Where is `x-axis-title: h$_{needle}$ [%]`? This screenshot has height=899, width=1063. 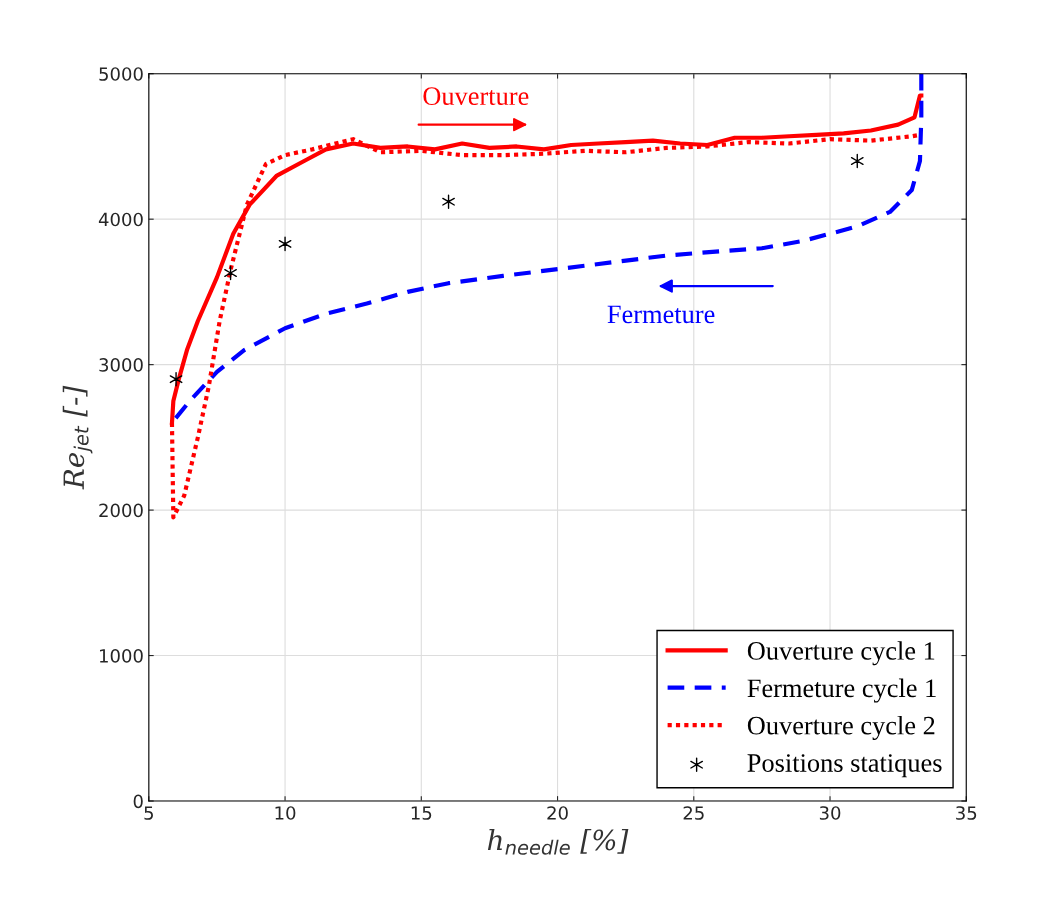
x-axis-title: h$_{needle}$ [%] is located at coordinates (558, 841).